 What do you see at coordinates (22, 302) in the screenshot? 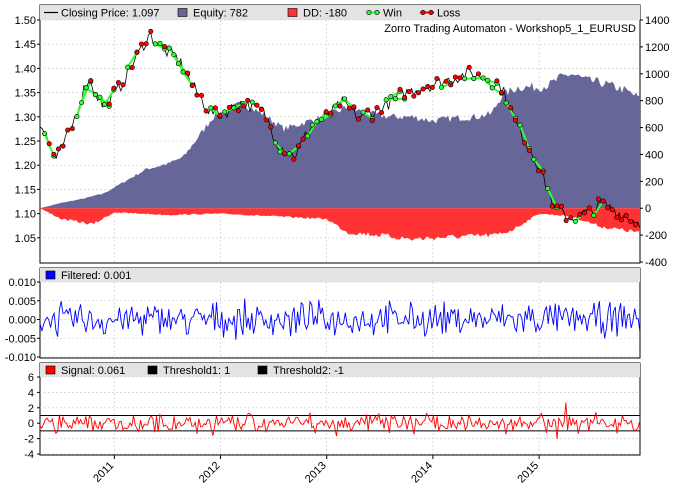
I see `filtered-tick-label: 0.005` at bounding box center [22, 302].